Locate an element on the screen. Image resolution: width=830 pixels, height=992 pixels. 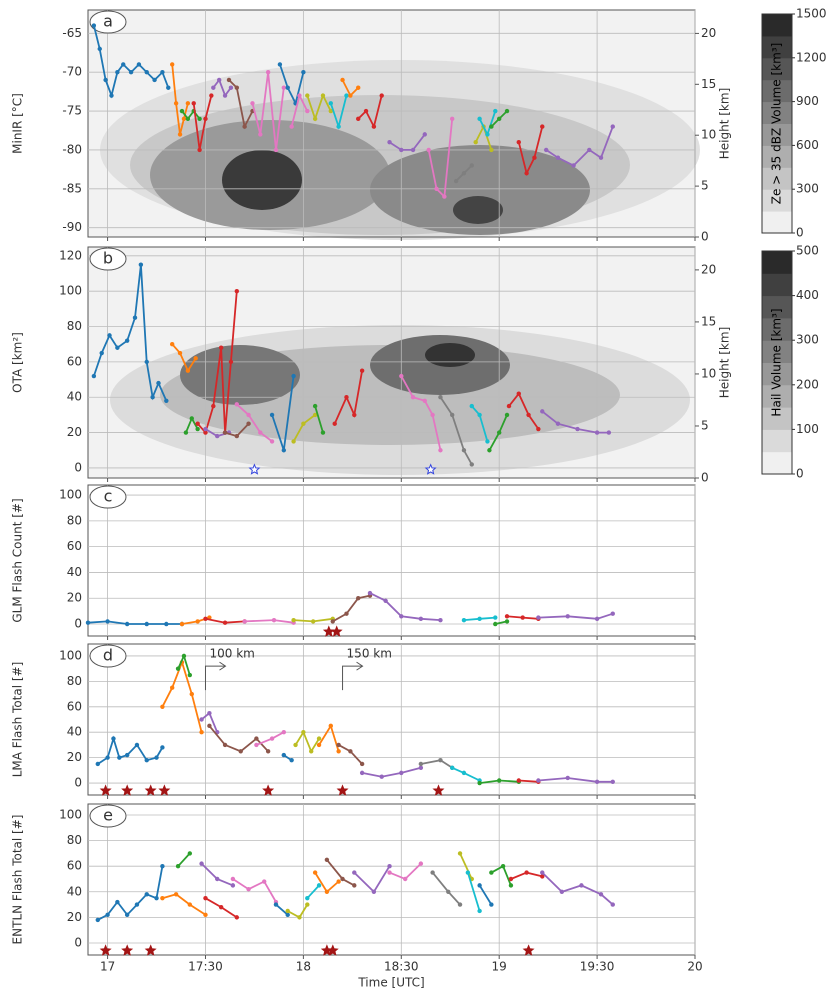
y-tick-label: 0 is located at coordinates (78, 624).